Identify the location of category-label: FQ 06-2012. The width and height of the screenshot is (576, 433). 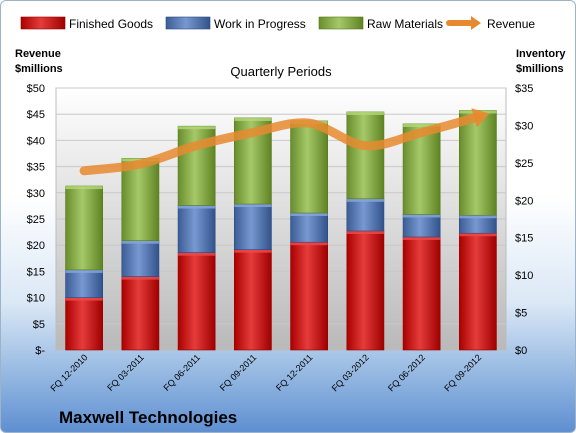
(406, 372).